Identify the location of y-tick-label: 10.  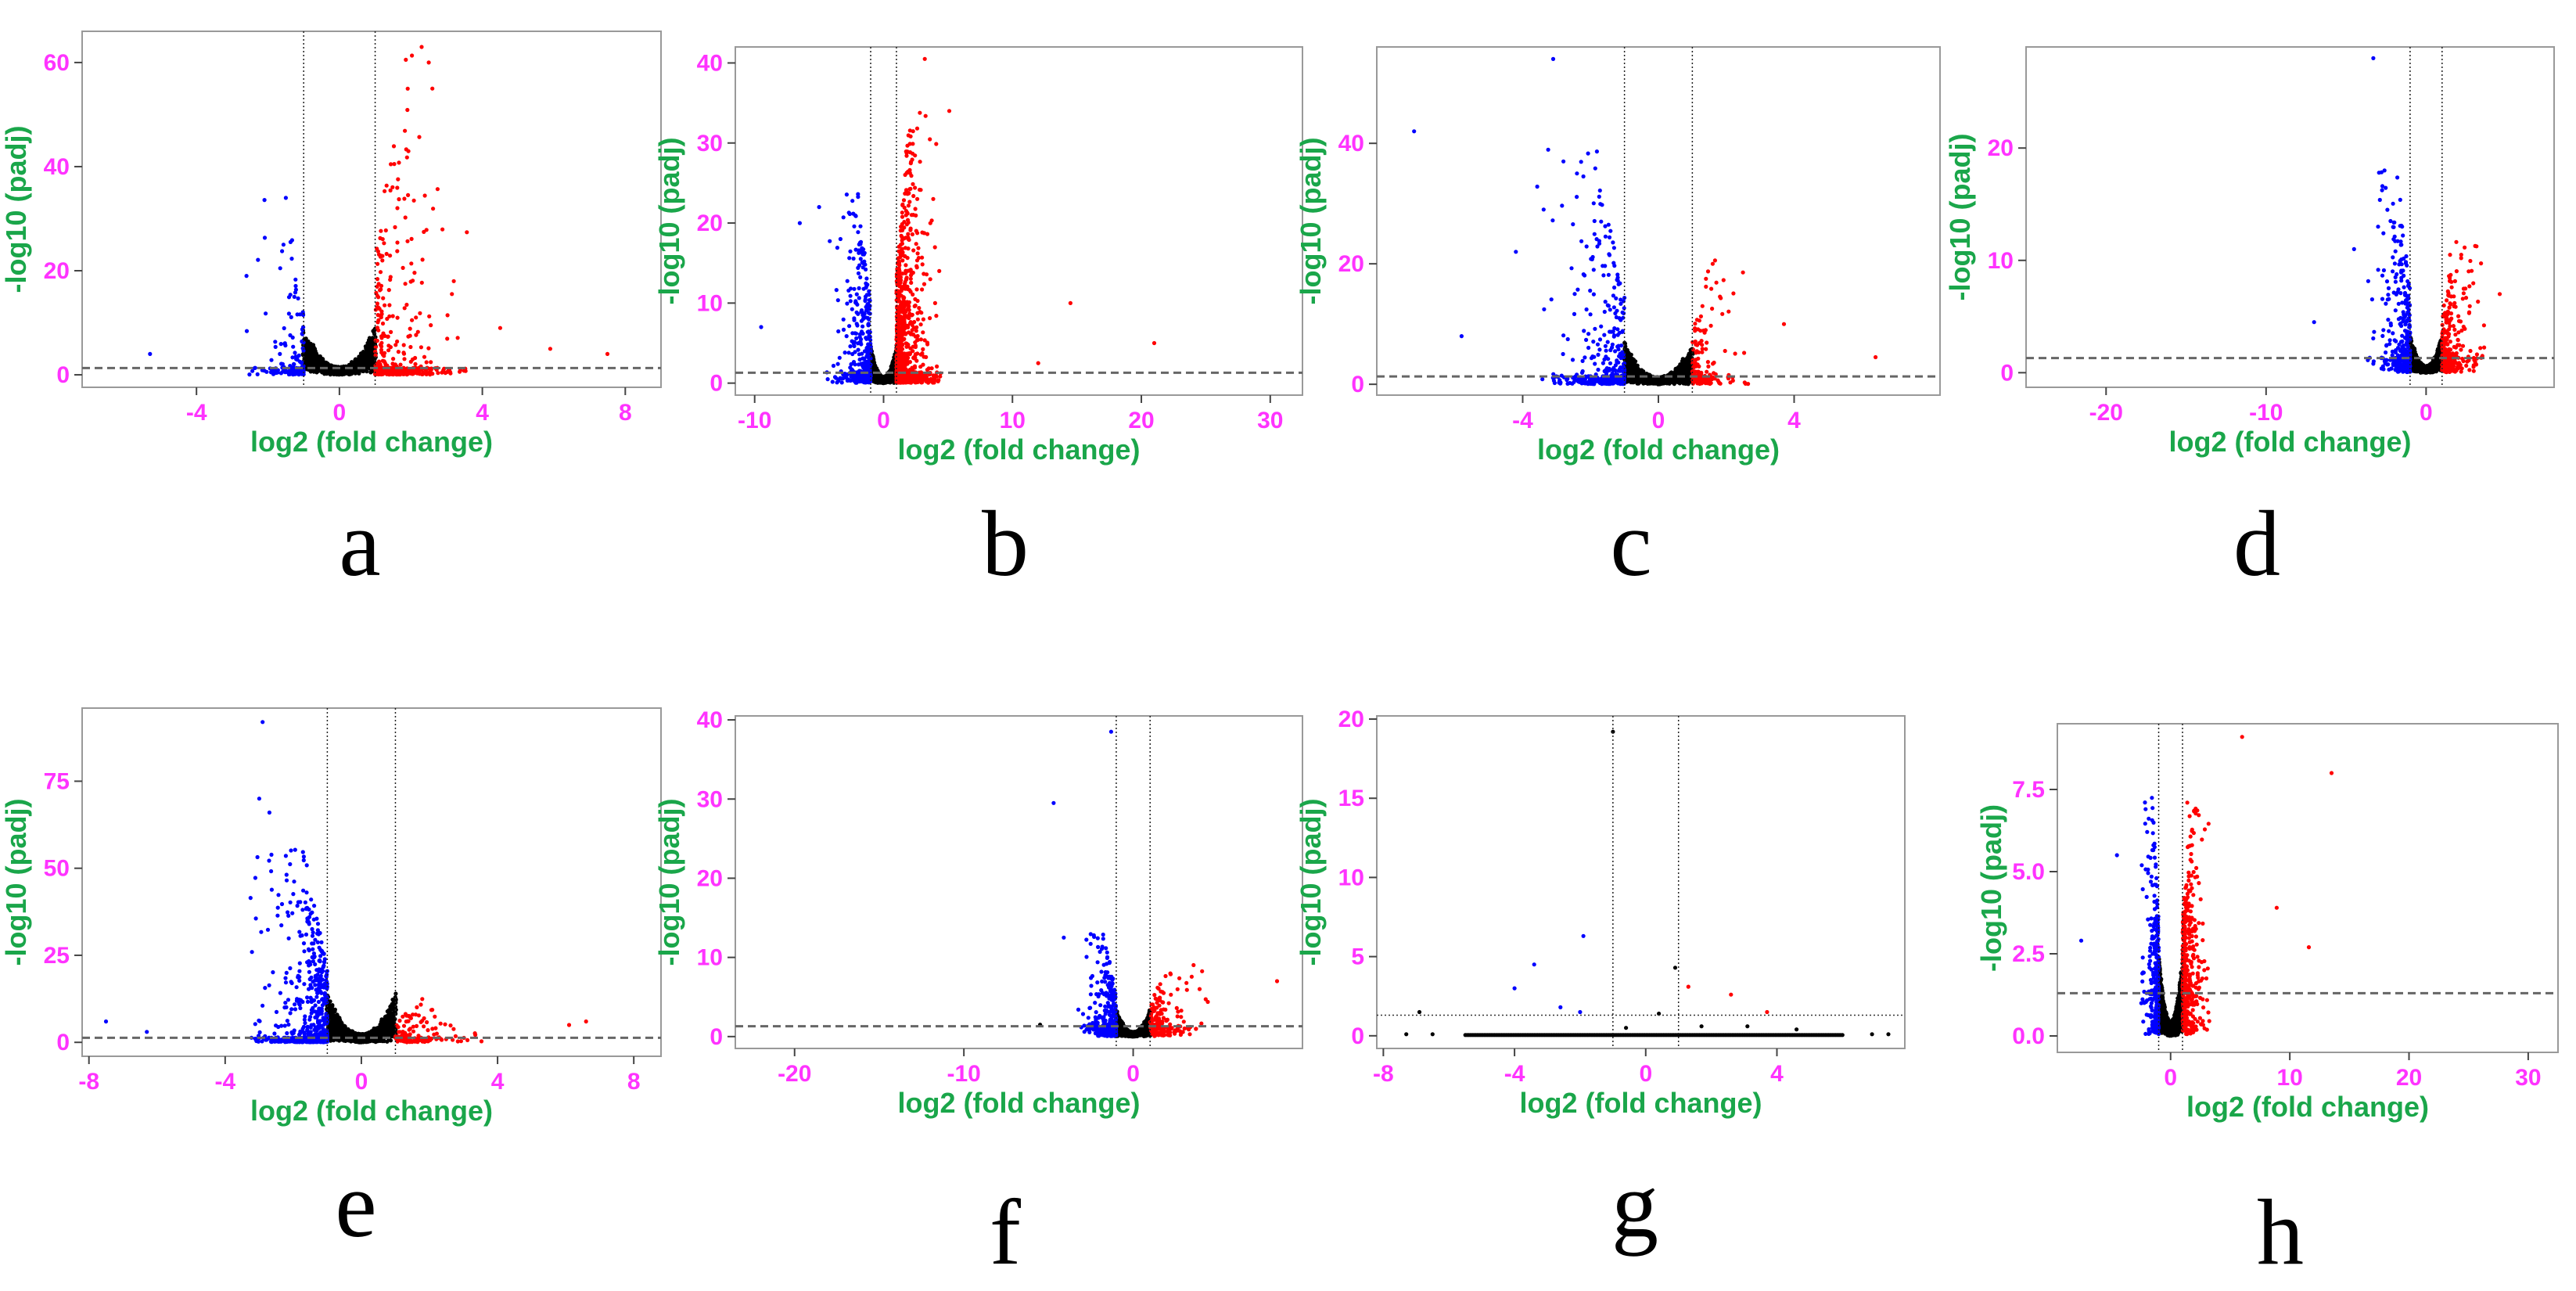
(710, 303).